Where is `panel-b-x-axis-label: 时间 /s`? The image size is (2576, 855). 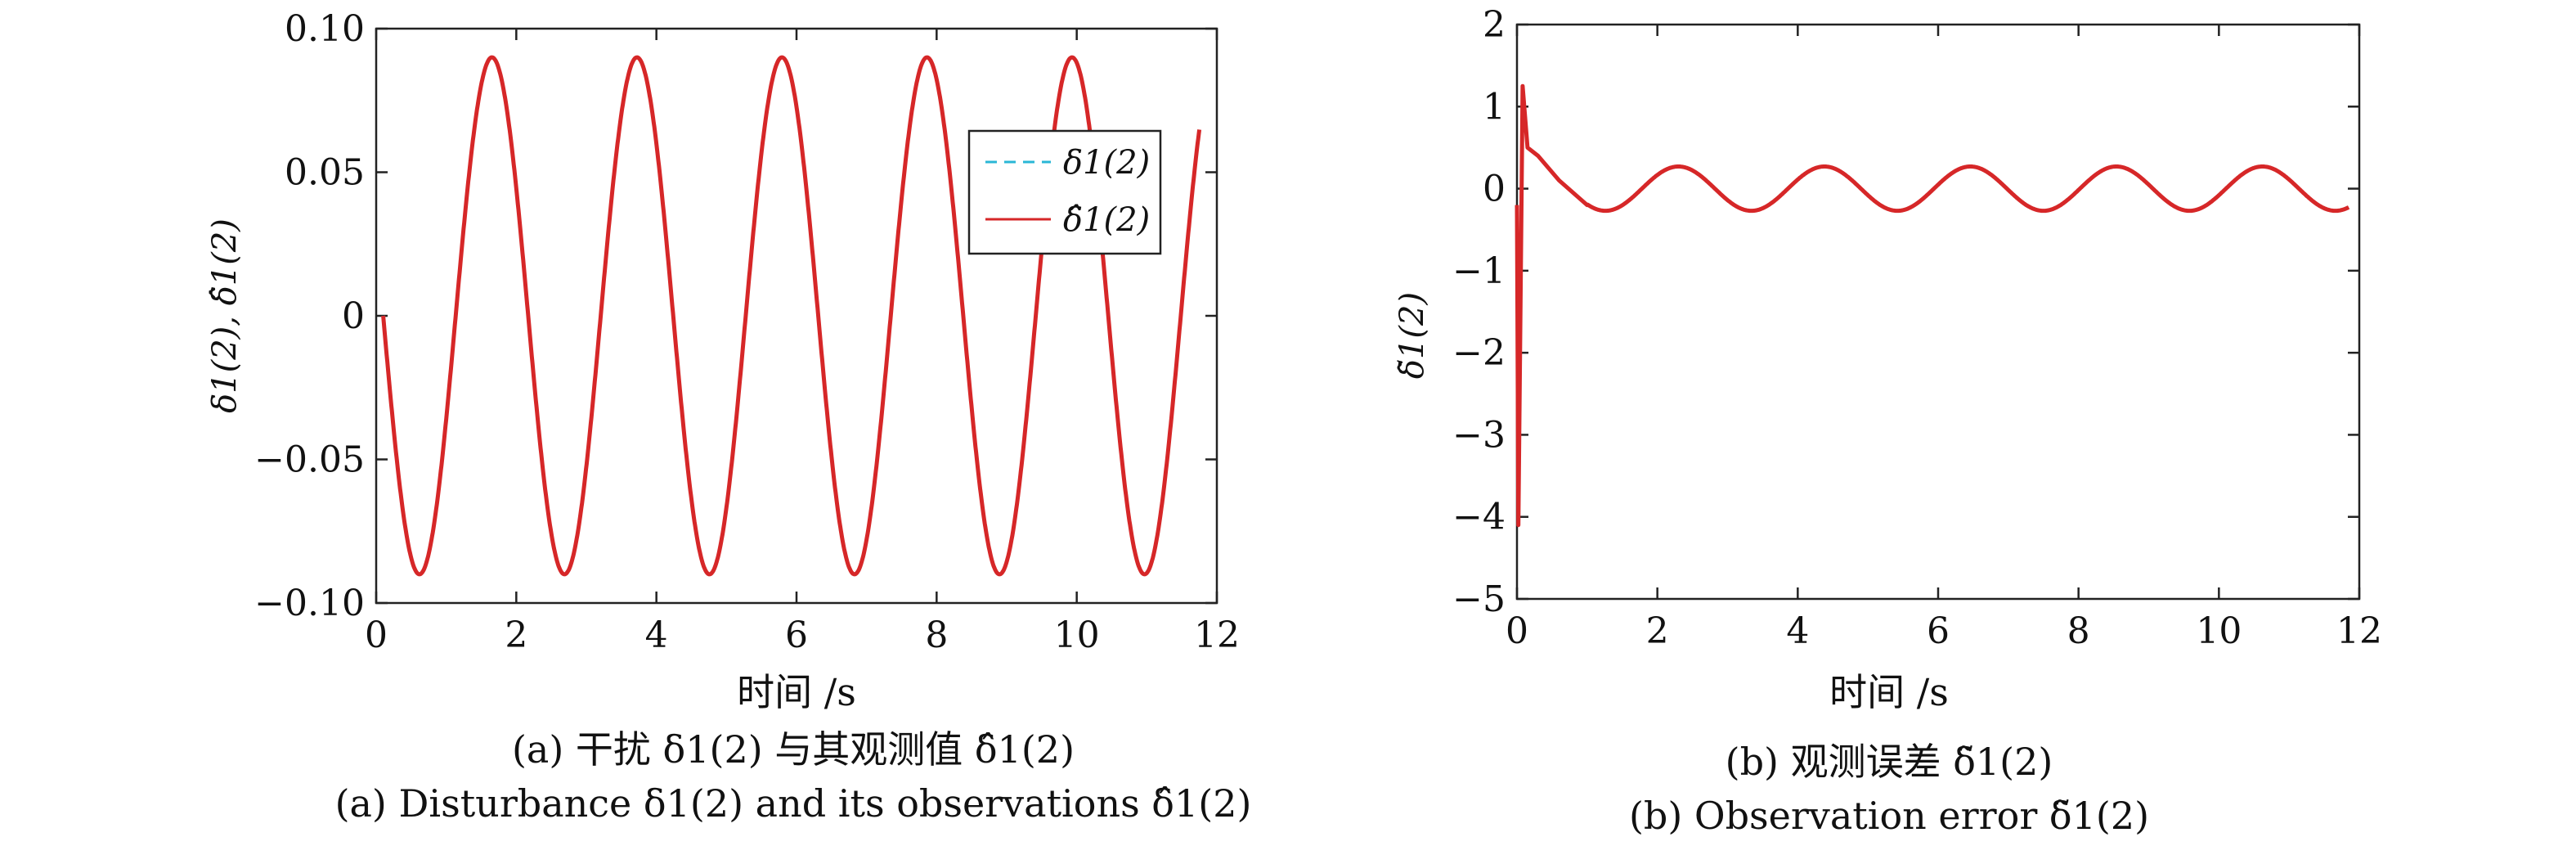 panel-b-x-axis-label: 时间 /s is located at coordinates (1889, 692).